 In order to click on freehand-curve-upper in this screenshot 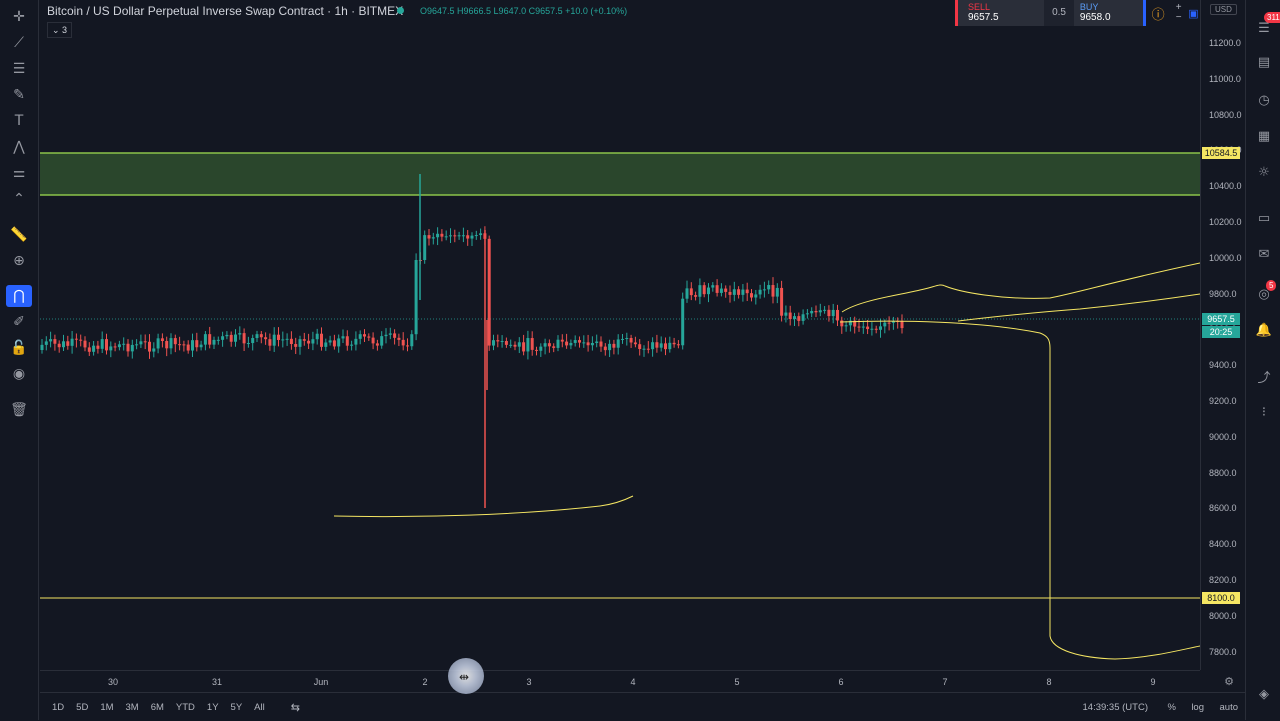, I will do `click(1021, 287)`.